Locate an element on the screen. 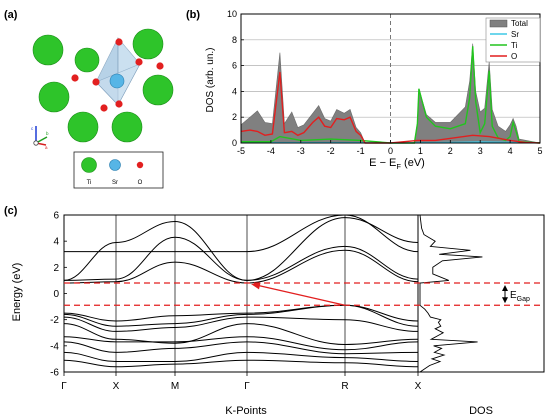 The image size is (550, 419). legend-o: O is located at coordinates (514, 56).